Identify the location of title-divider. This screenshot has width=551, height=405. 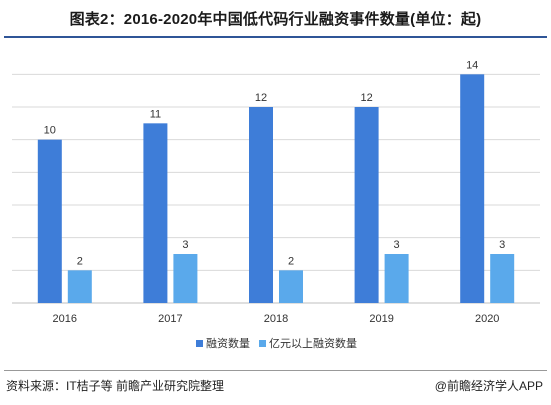
(275, 37).